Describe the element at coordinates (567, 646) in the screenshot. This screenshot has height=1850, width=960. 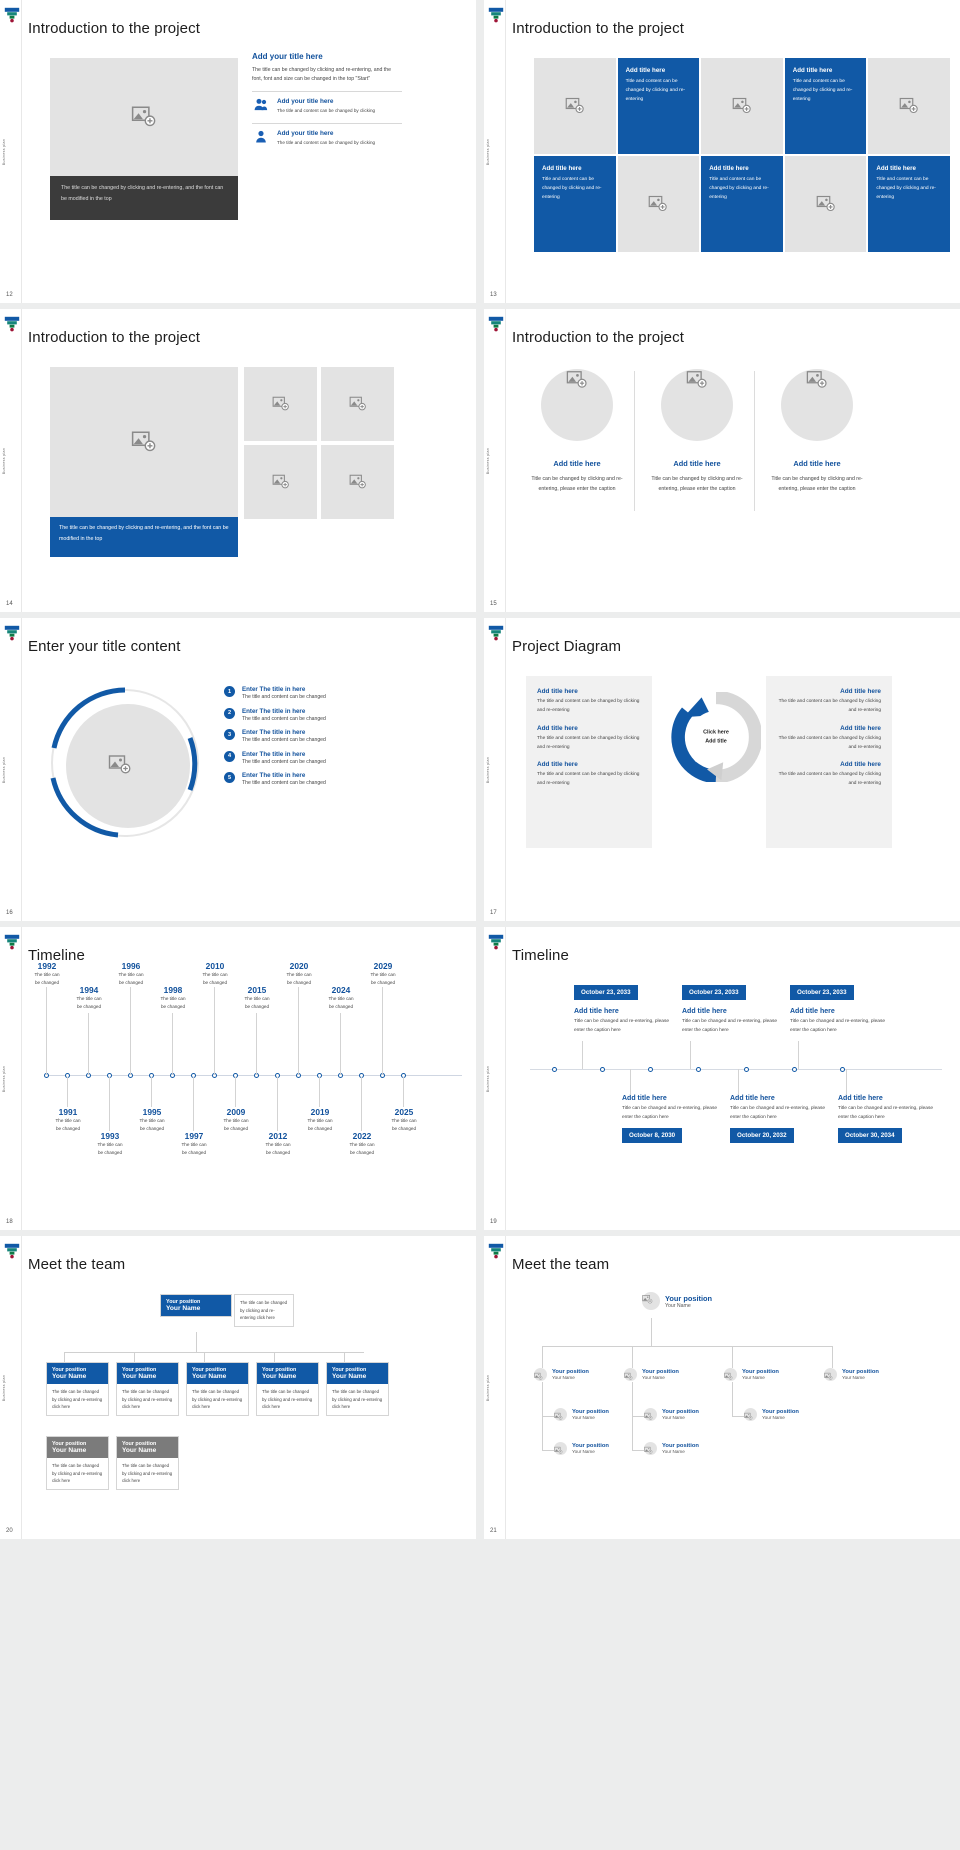
I see `slide-title-17: Project Diagram` at that location.